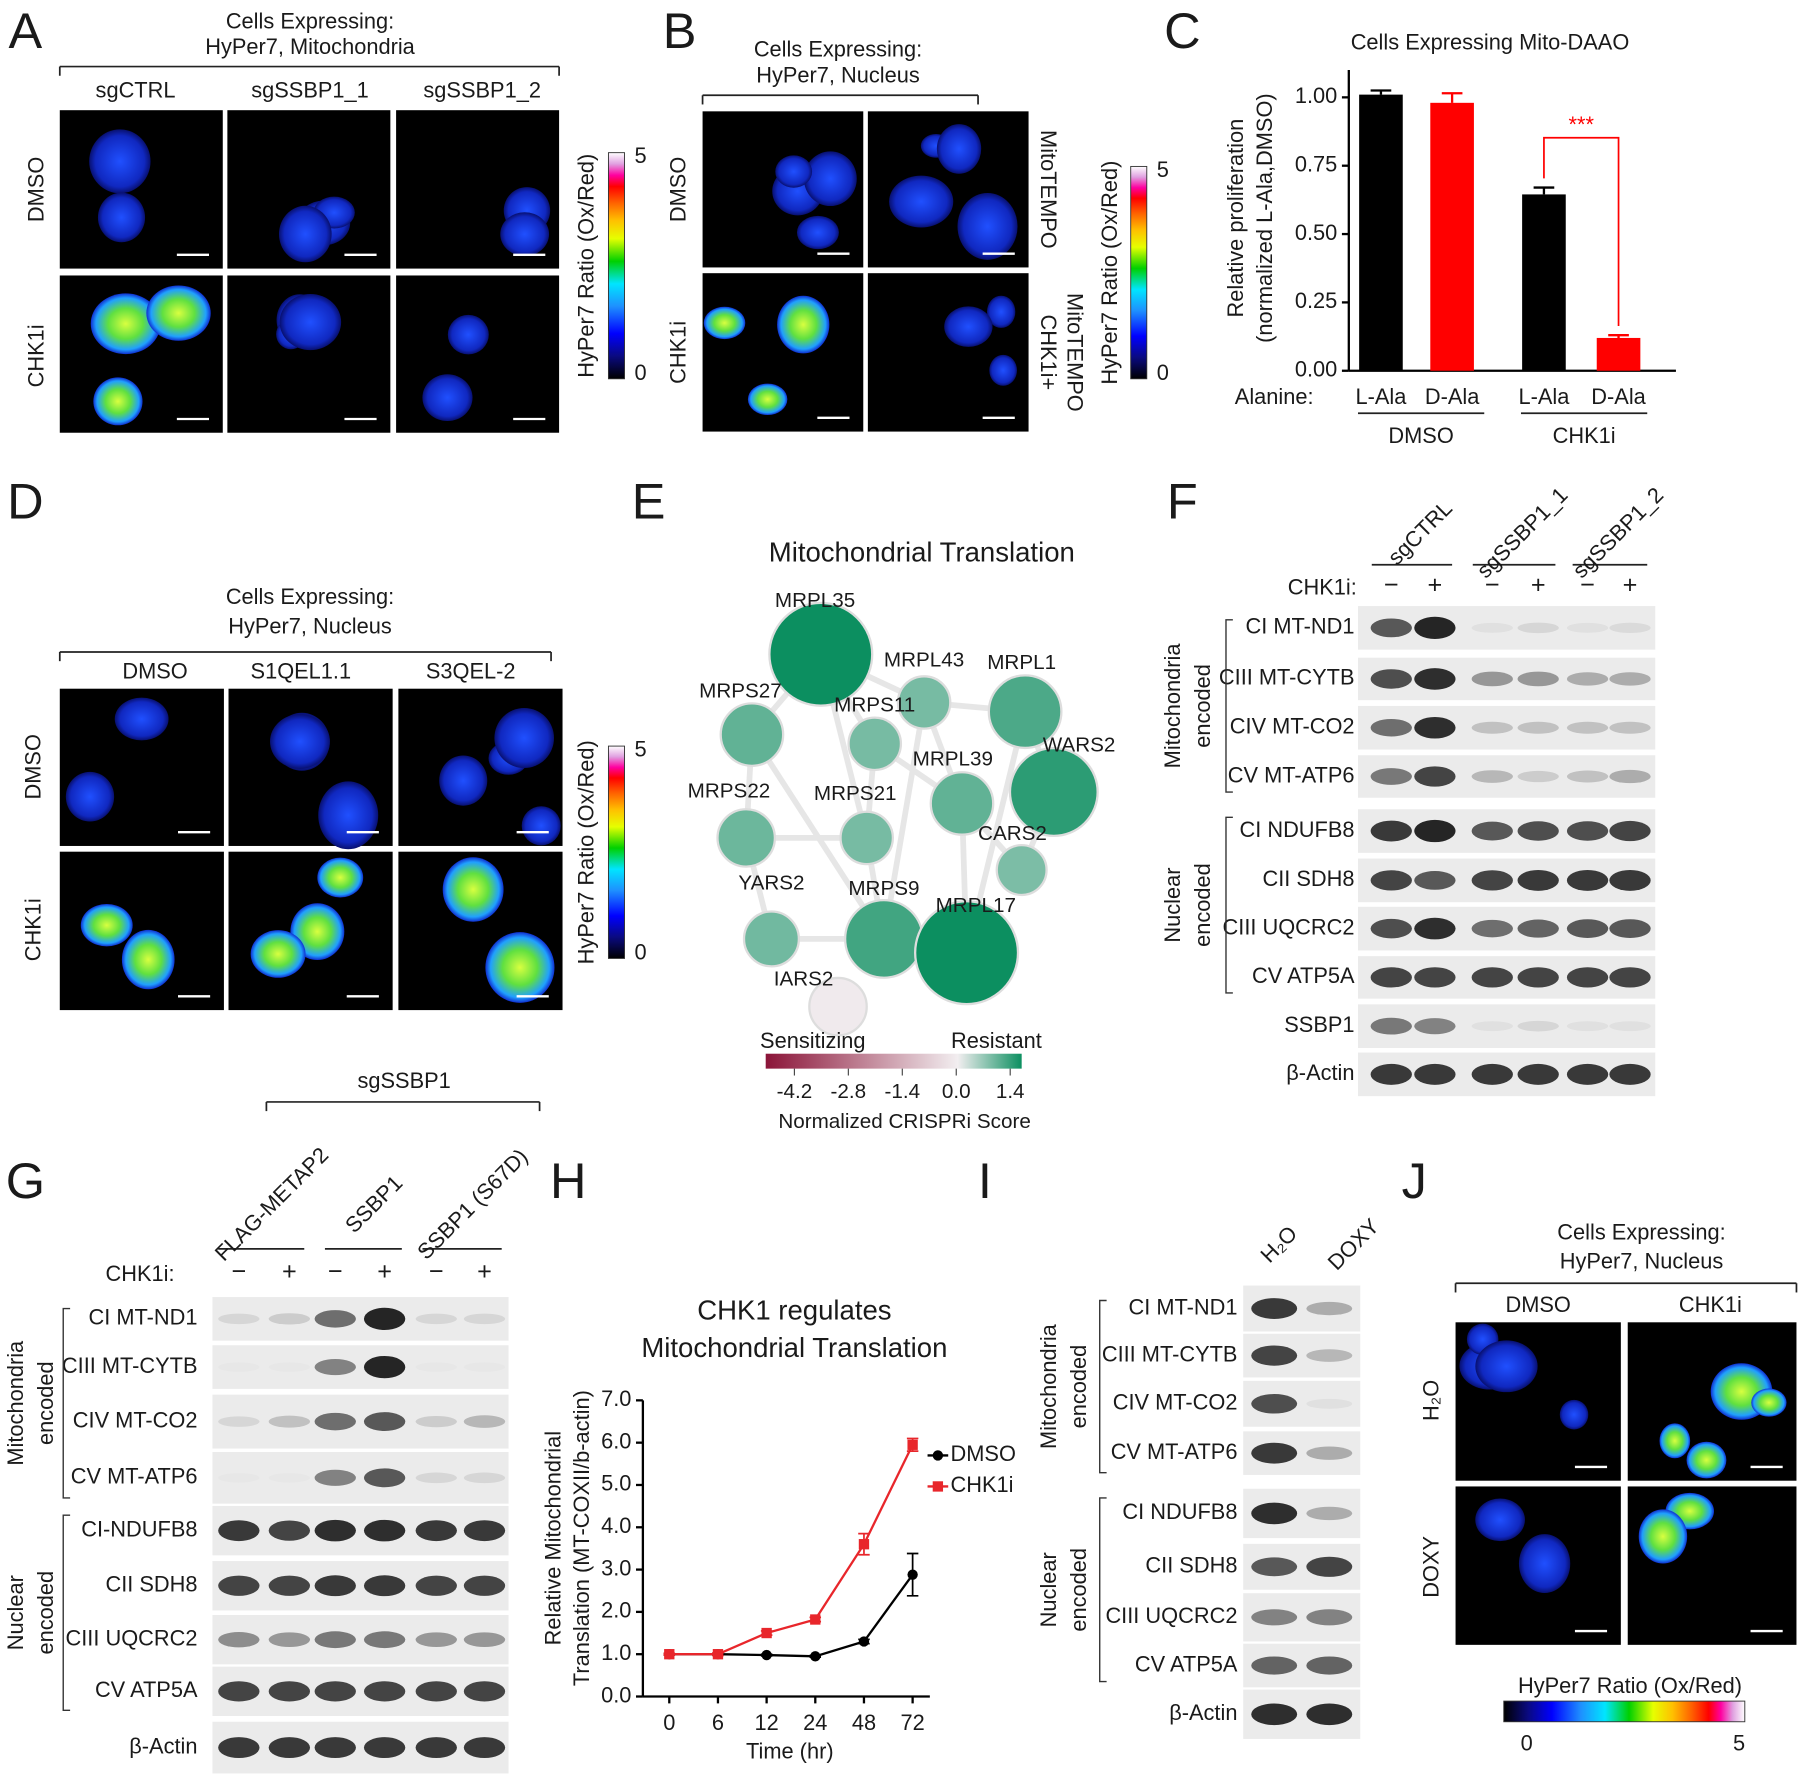 The width and height of the screenshot is (1800, 1778). I want to click on column-label: S1QEL1.1, so click(301, 670).